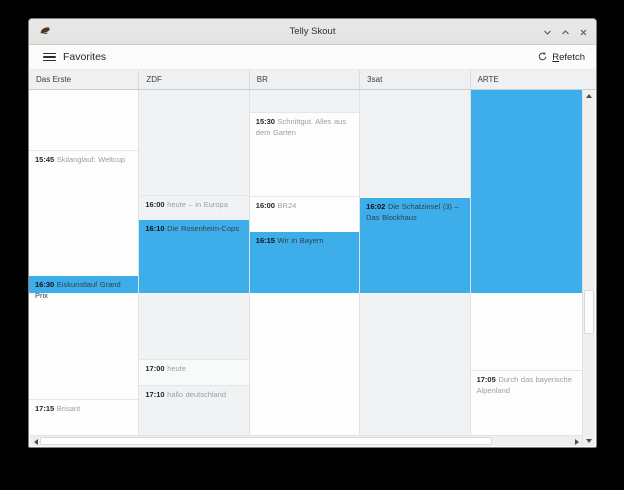 The image size is (624, 490). What do you see at coordinates (568, 57) in the screenshot?
I see `refetch-label: Refetch` at bounding box center [568, 57].